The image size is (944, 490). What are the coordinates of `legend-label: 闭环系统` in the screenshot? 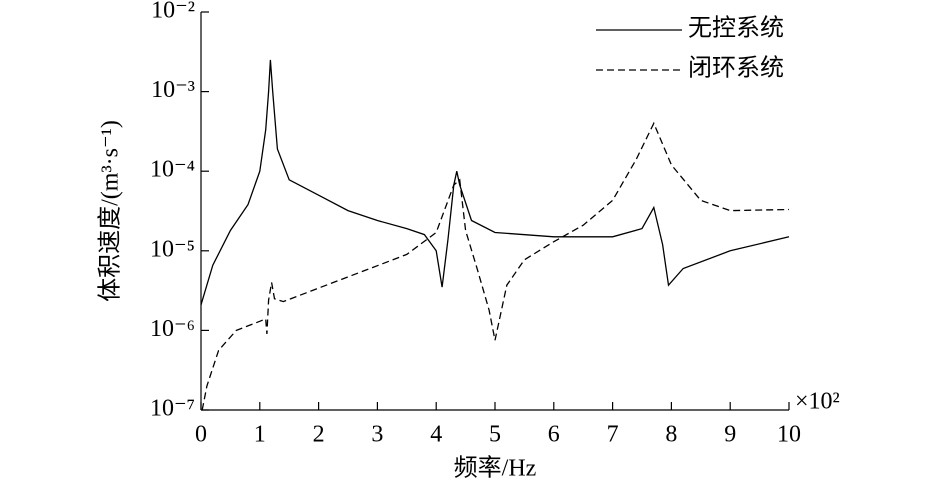 It's located at (736, 68).